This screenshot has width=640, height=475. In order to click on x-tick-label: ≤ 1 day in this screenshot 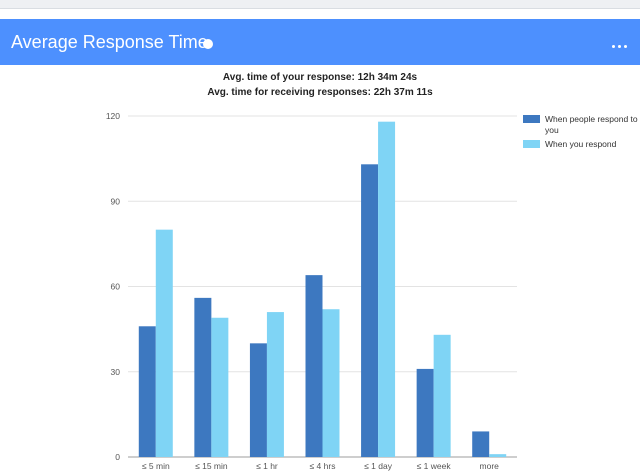, I will do `click(378, 466)`.